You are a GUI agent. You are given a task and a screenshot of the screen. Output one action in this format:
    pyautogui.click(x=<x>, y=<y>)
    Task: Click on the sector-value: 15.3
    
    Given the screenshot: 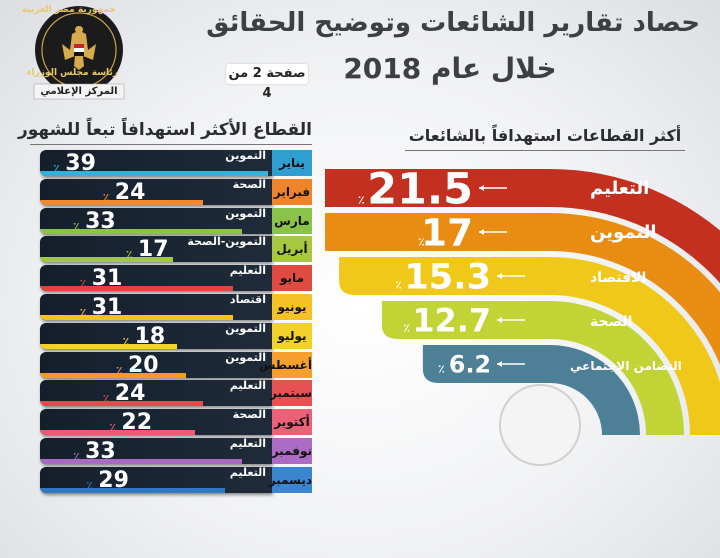 What is the action you would take?
    pyautogui.click(x=447, y=277)
    